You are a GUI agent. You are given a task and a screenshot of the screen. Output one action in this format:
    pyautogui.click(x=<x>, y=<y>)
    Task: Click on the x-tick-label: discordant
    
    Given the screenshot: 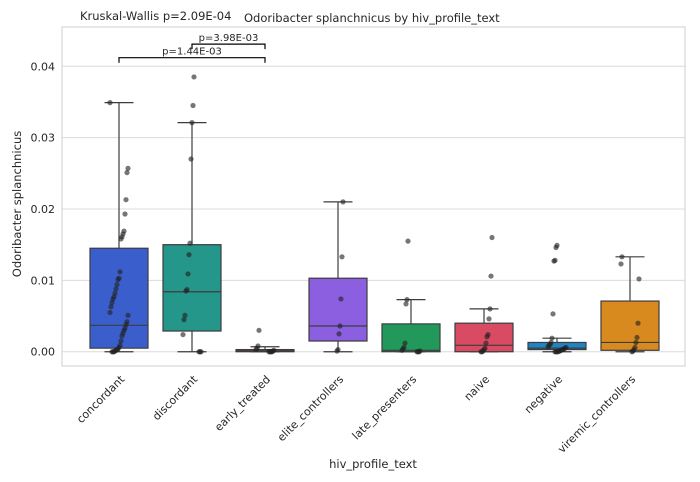 What is the action you would take?
    pyautogui.click(x=175, y=397)
    